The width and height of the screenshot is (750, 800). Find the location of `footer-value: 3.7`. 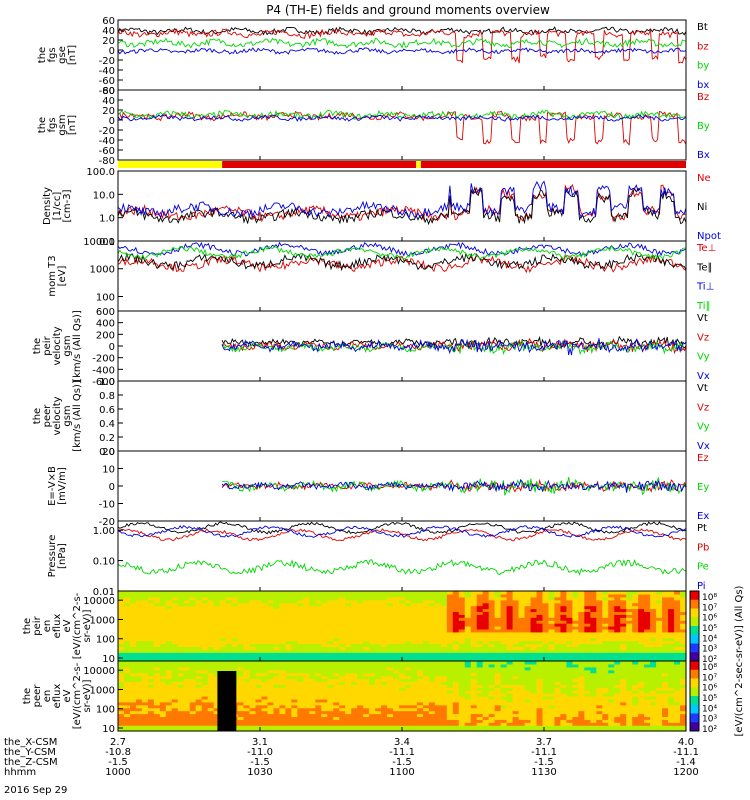

footer-value: 3.7 is located at coordinates (544, 742).